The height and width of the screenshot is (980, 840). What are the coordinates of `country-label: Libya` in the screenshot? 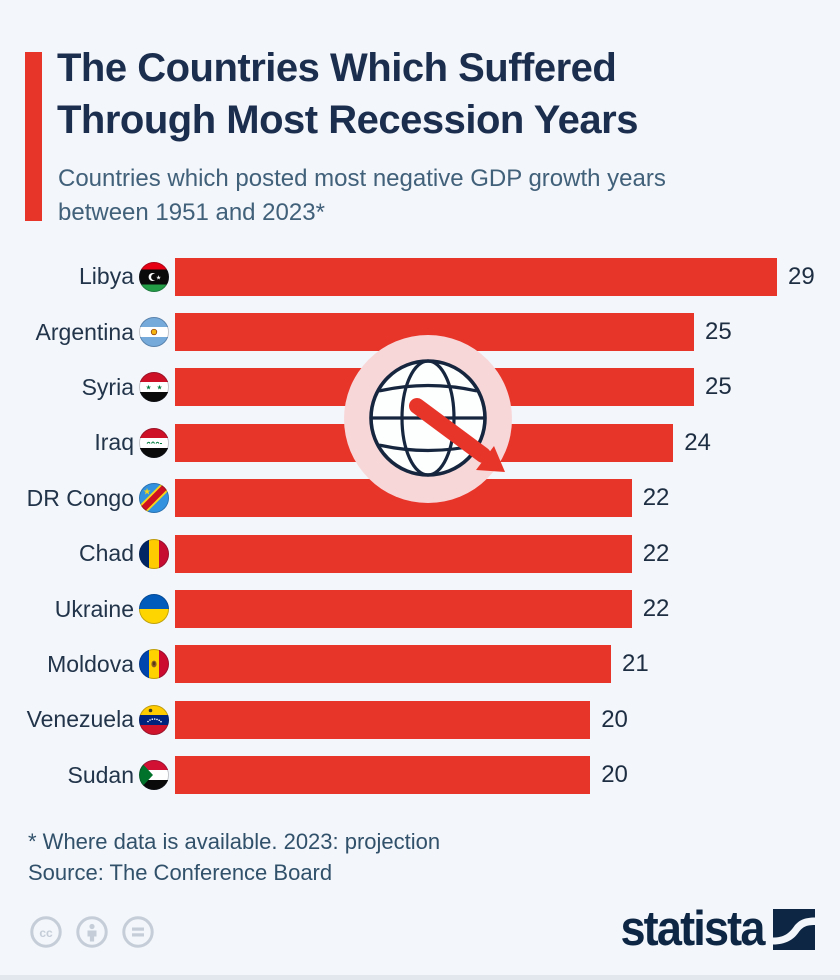 It's located at (106, 276).